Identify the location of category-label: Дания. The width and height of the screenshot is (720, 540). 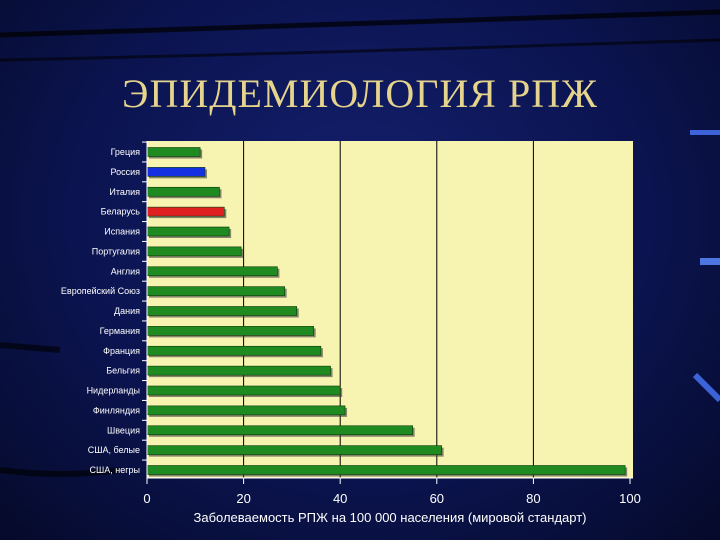
(127, 311).